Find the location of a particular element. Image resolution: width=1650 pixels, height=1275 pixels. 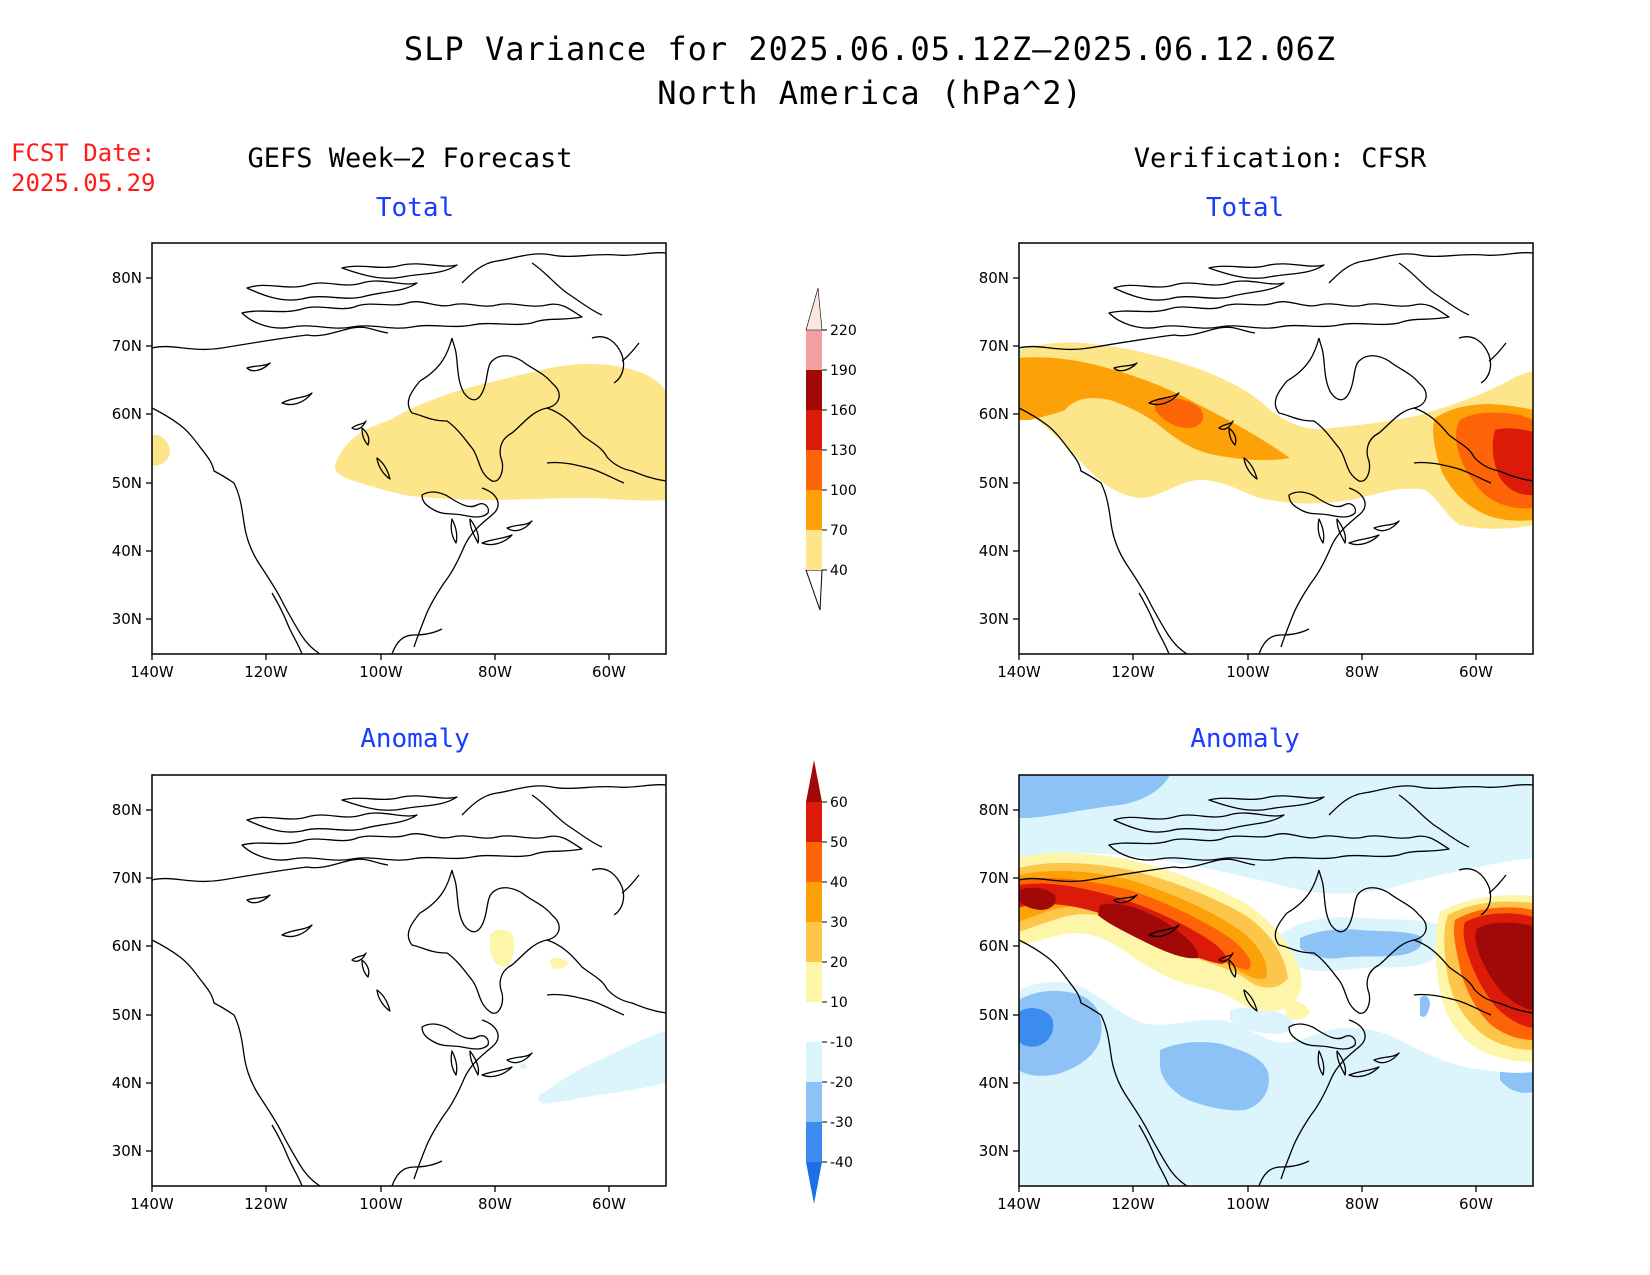

colorbar-label: 50 is located at coordinates (839, 843).